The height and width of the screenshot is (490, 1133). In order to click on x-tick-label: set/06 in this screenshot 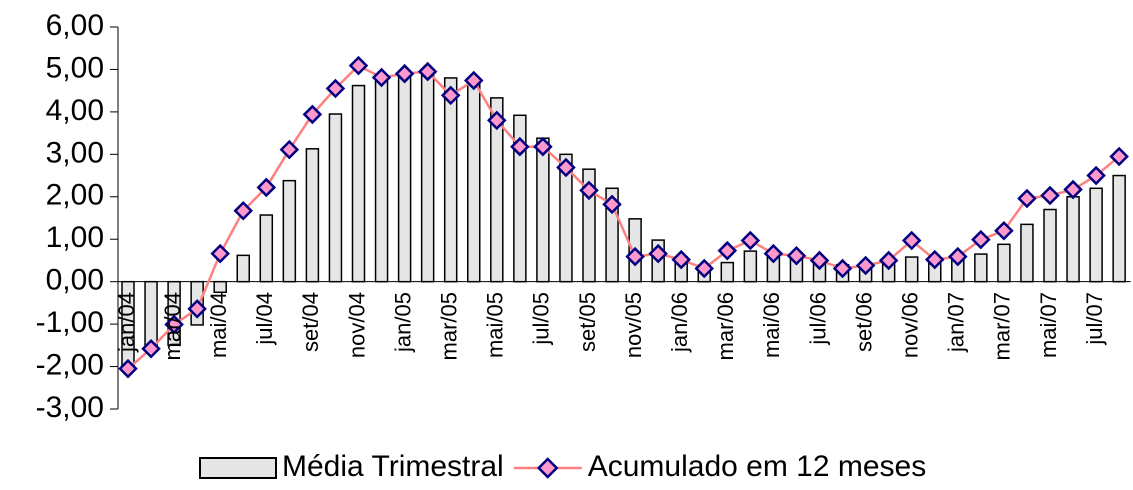, I will do `click(863, 322)`.